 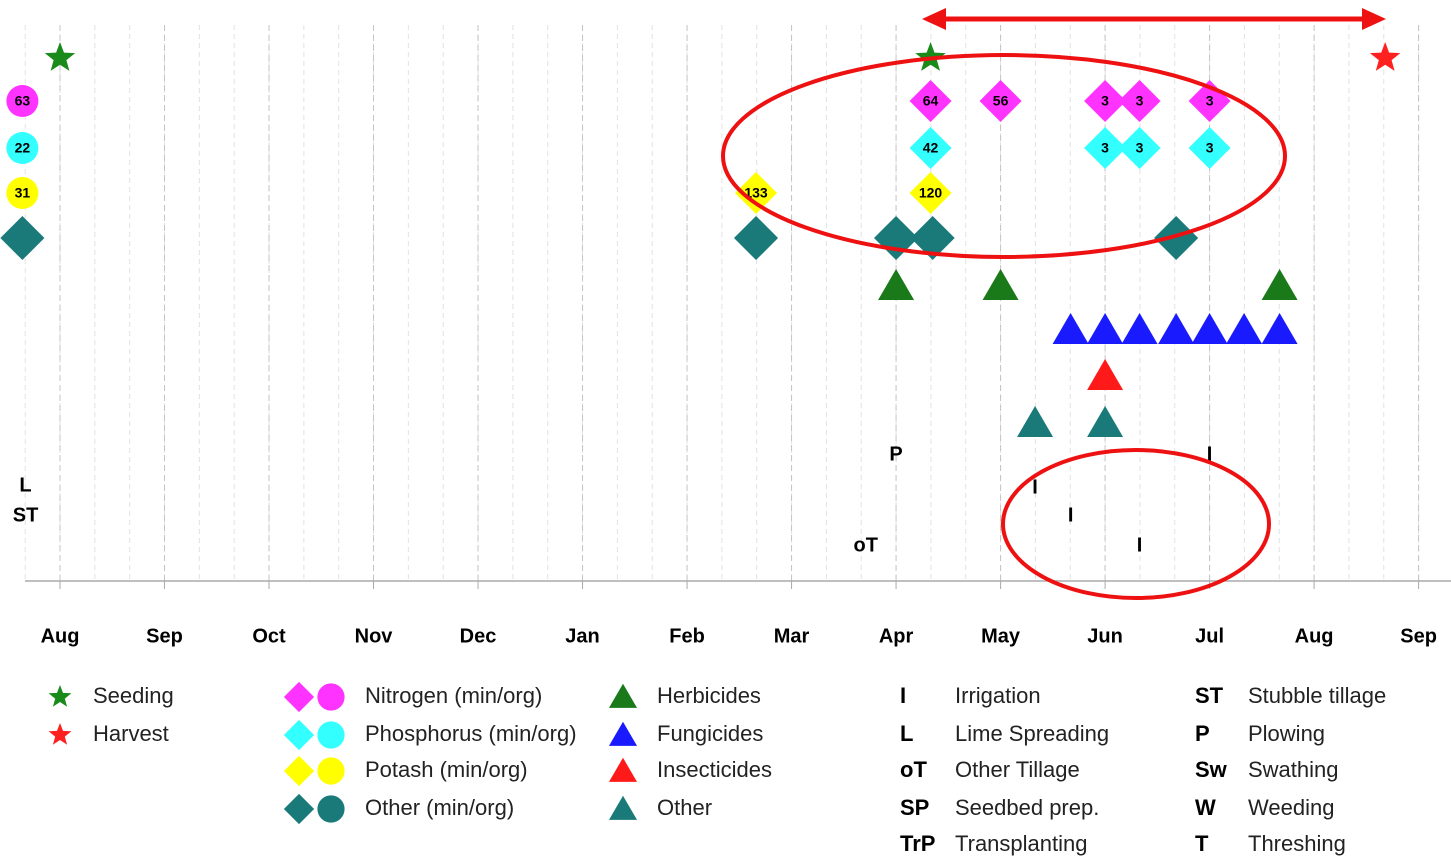 What do you see at coordinates (1017, 769) in the screenshot?
I see `legend-label: Other Tillage` at bounding box center [1017, 769].